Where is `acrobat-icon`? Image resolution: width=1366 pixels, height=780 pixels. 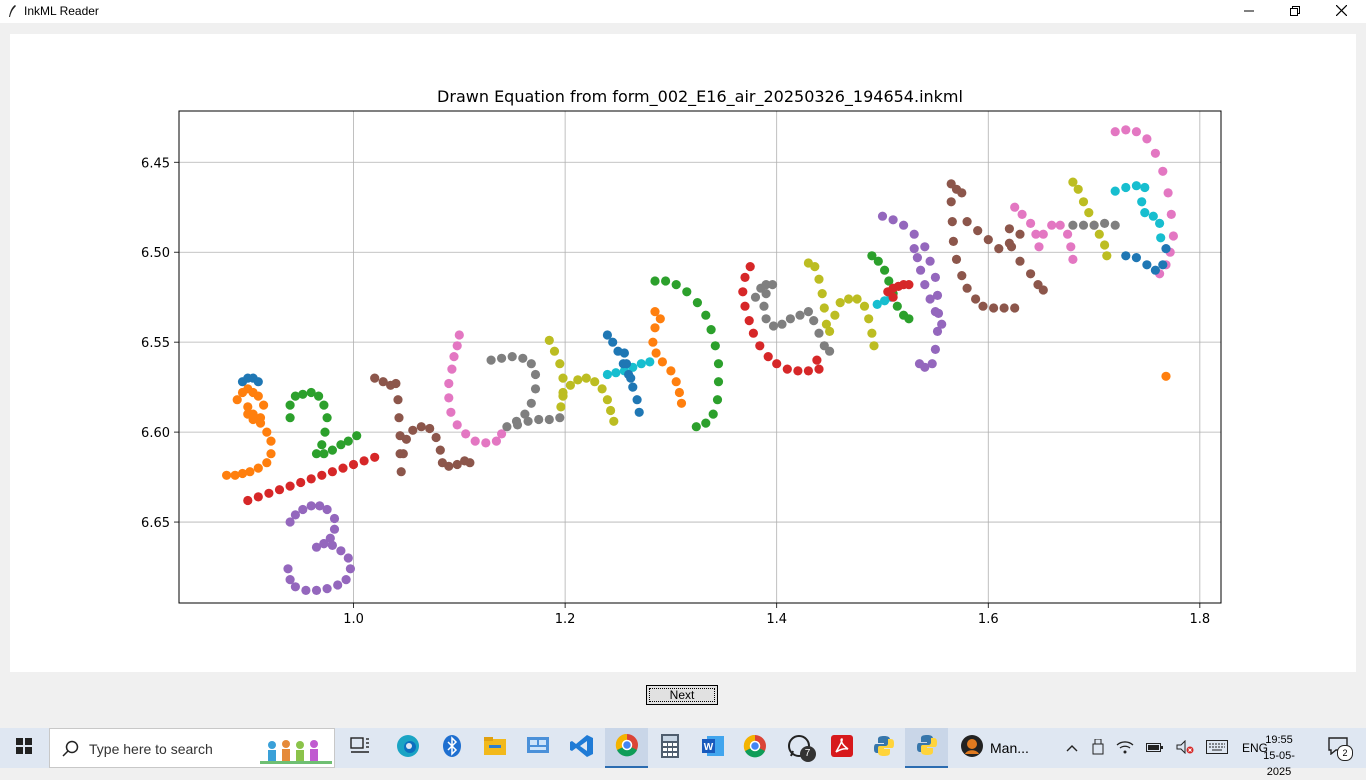
acrobat-icon is located at coordinates (841, 748).